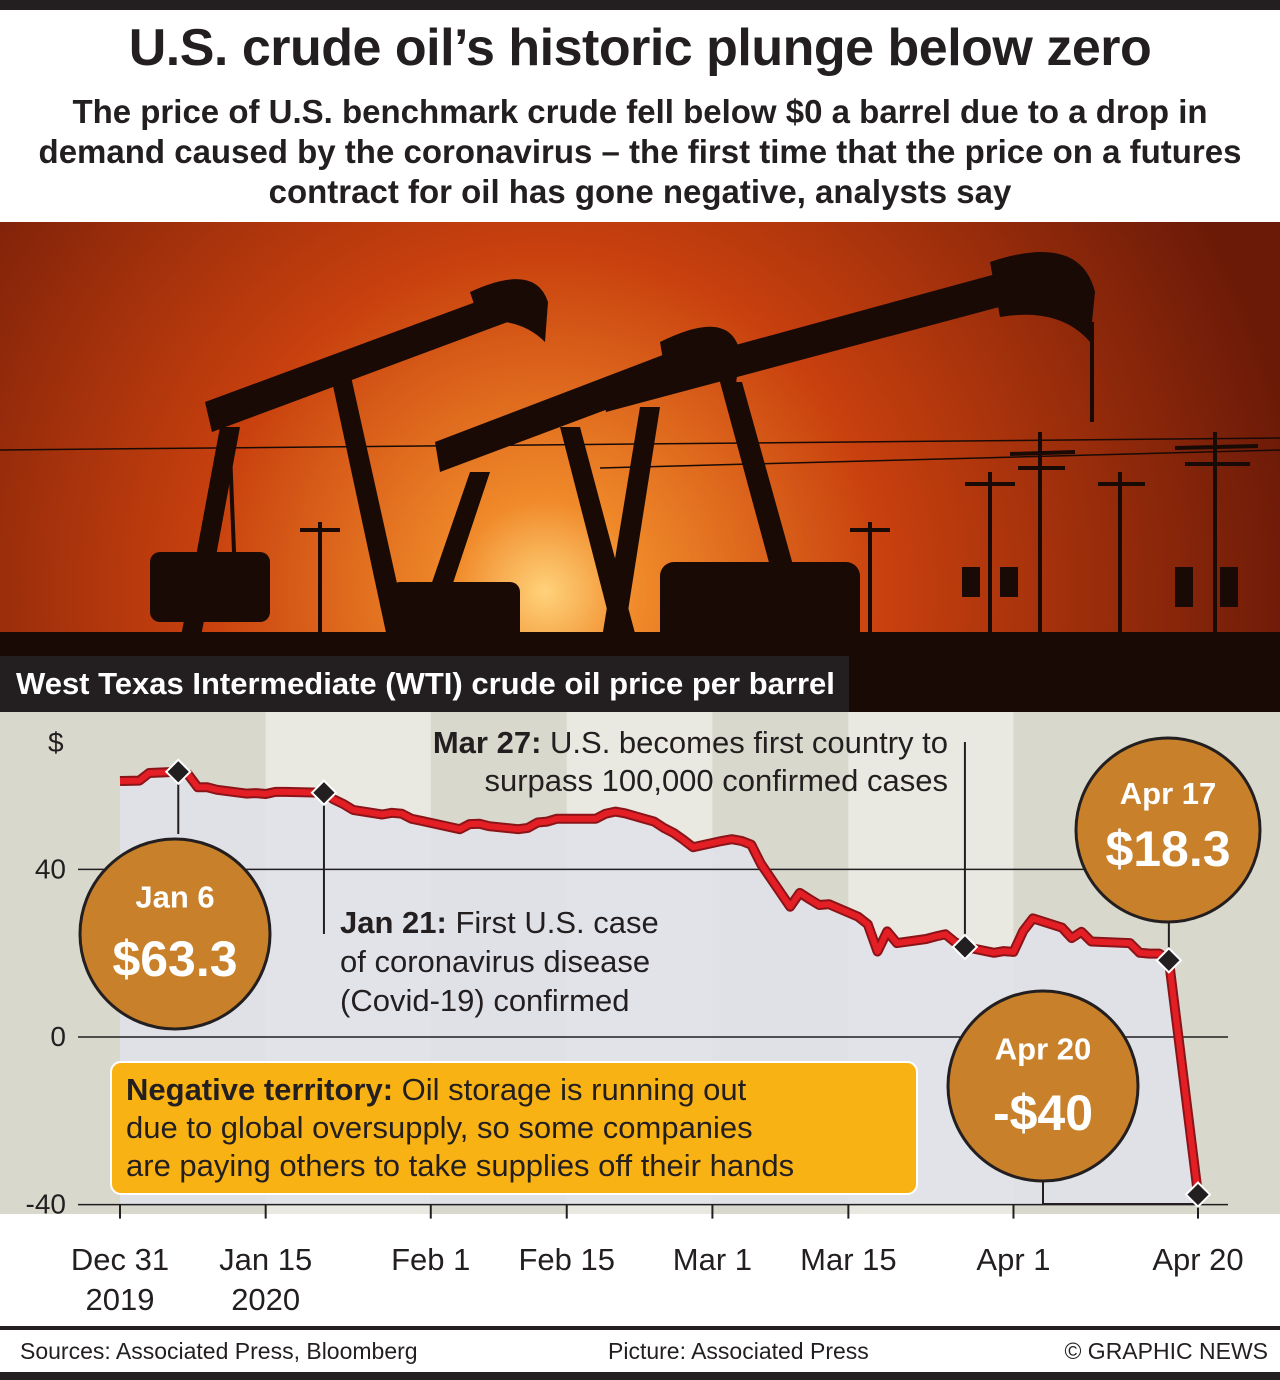 The width and height of the screenshot is (1280, 1380). I want to click on jan21-note-part: Jan 21:, so click(393, 922).